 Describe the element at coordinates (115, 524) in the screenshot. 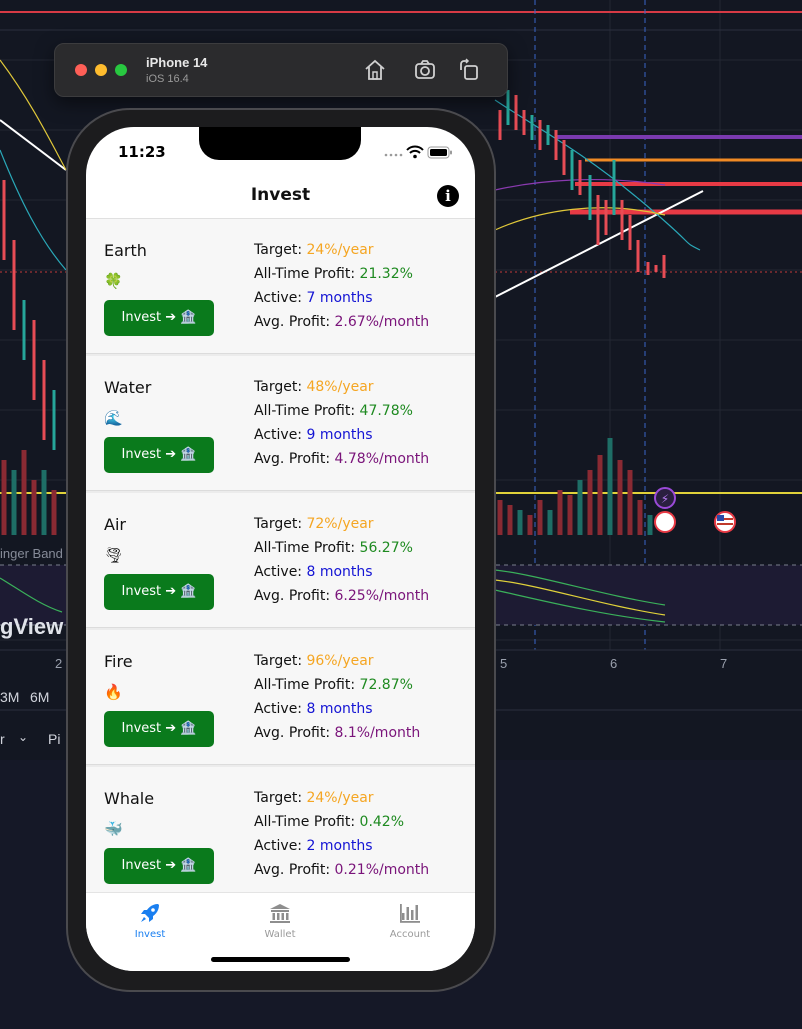

I see `card-name: Air` at that location.